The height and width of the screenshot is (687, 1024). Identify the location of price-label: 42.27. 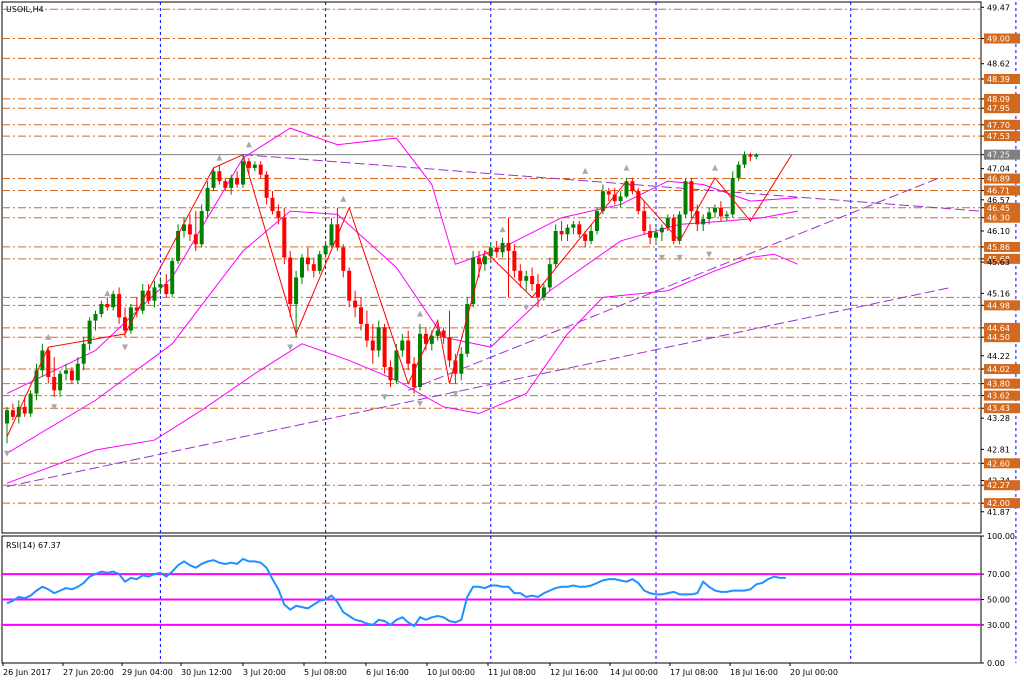
(998, 485).